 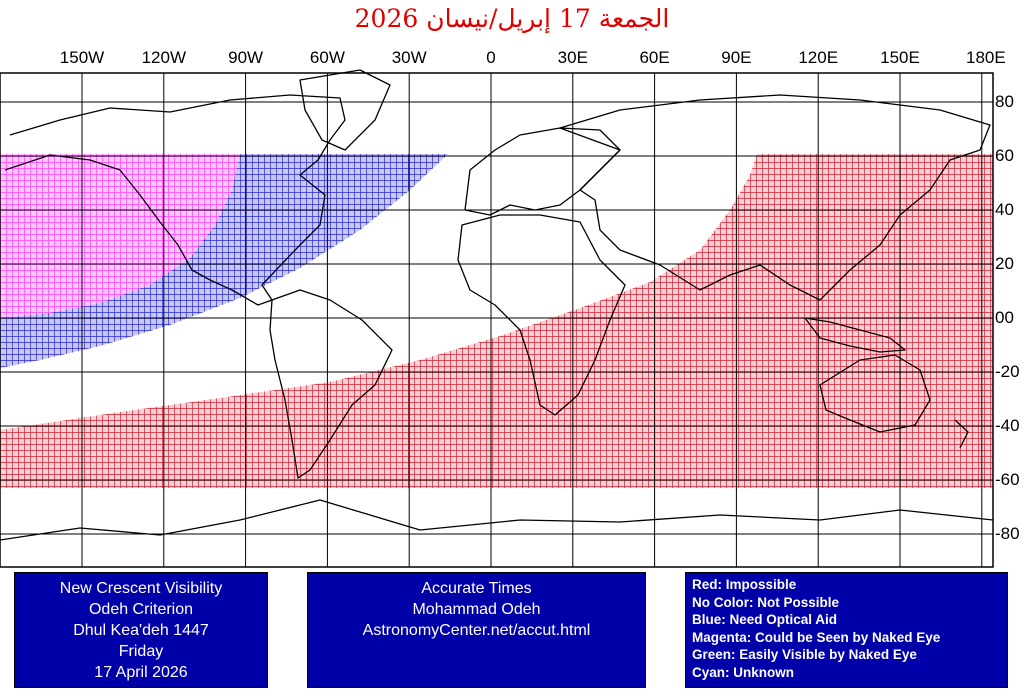 What do you see at coordinates (736, 57) in the screenshot?
I see `longitude-label: 90E` at bounding box center [736, 57].